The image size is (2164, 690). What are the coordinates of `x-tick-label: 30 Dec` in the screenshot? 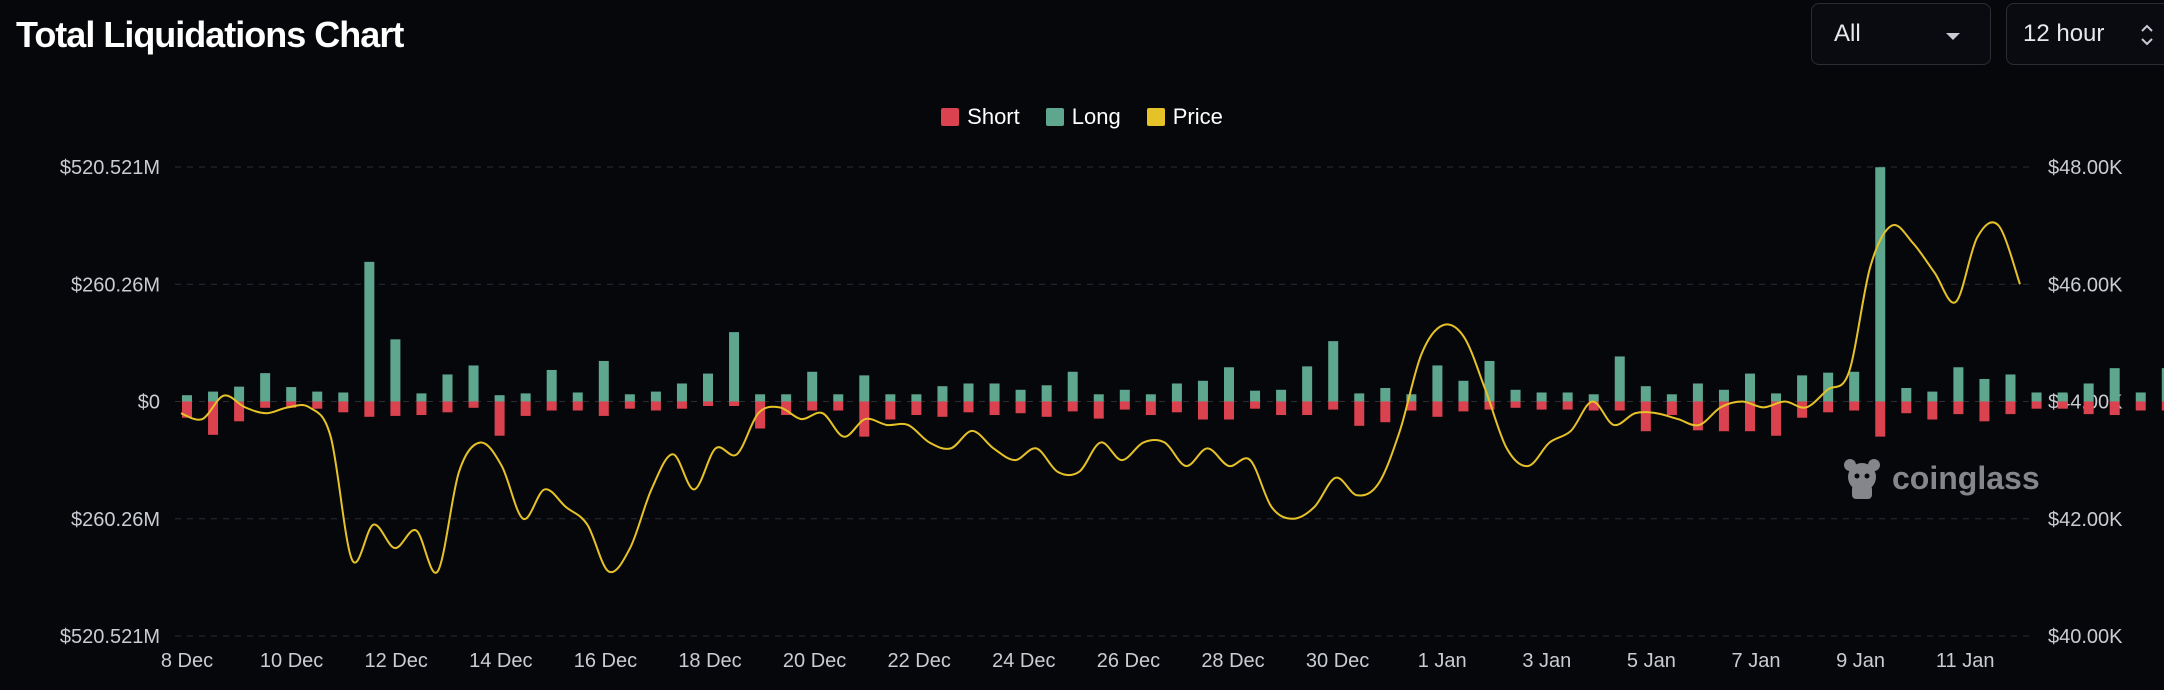 It's located at (1337, 661).